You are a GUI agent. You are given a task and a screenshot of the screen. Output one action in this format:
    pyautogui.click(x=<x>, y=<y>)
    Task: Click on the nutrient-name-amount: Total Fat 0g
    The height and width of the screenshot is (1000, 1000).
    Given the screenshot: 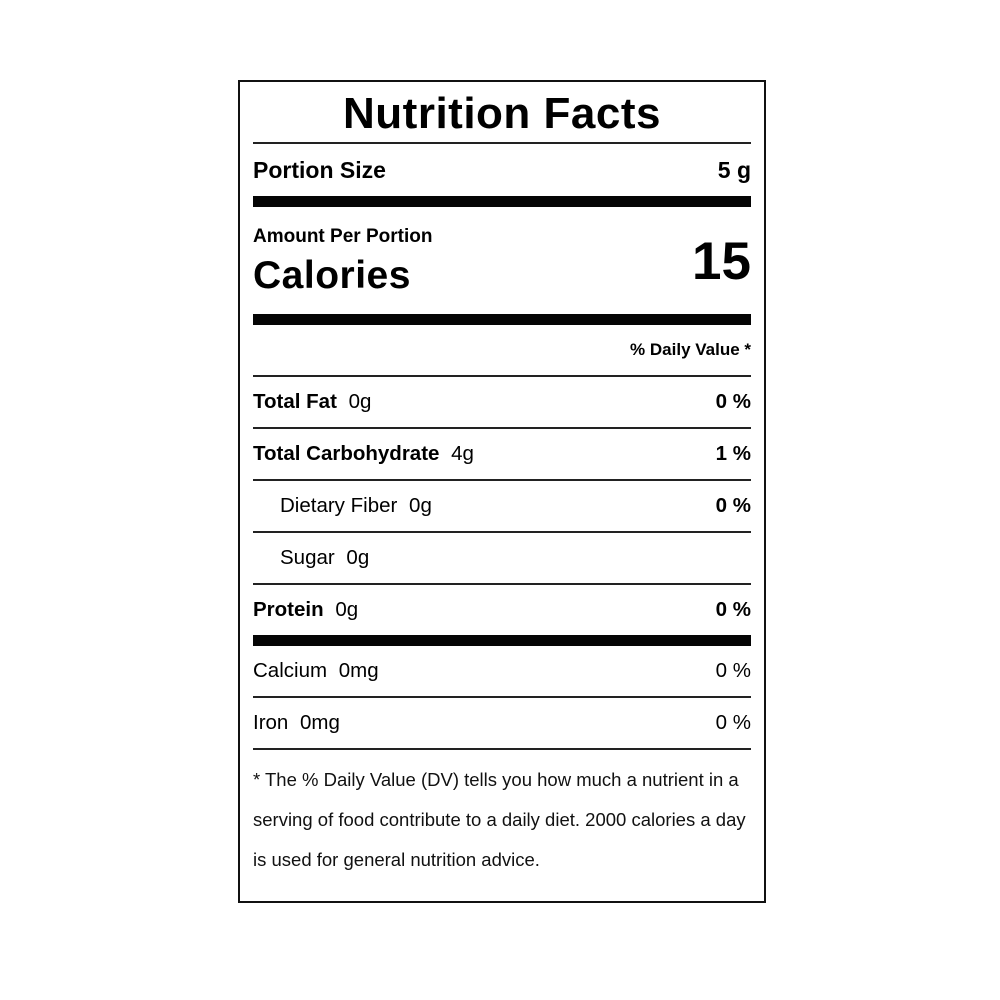 What is the action you would take?
    pyautogui.click(x=312, y=402)
    